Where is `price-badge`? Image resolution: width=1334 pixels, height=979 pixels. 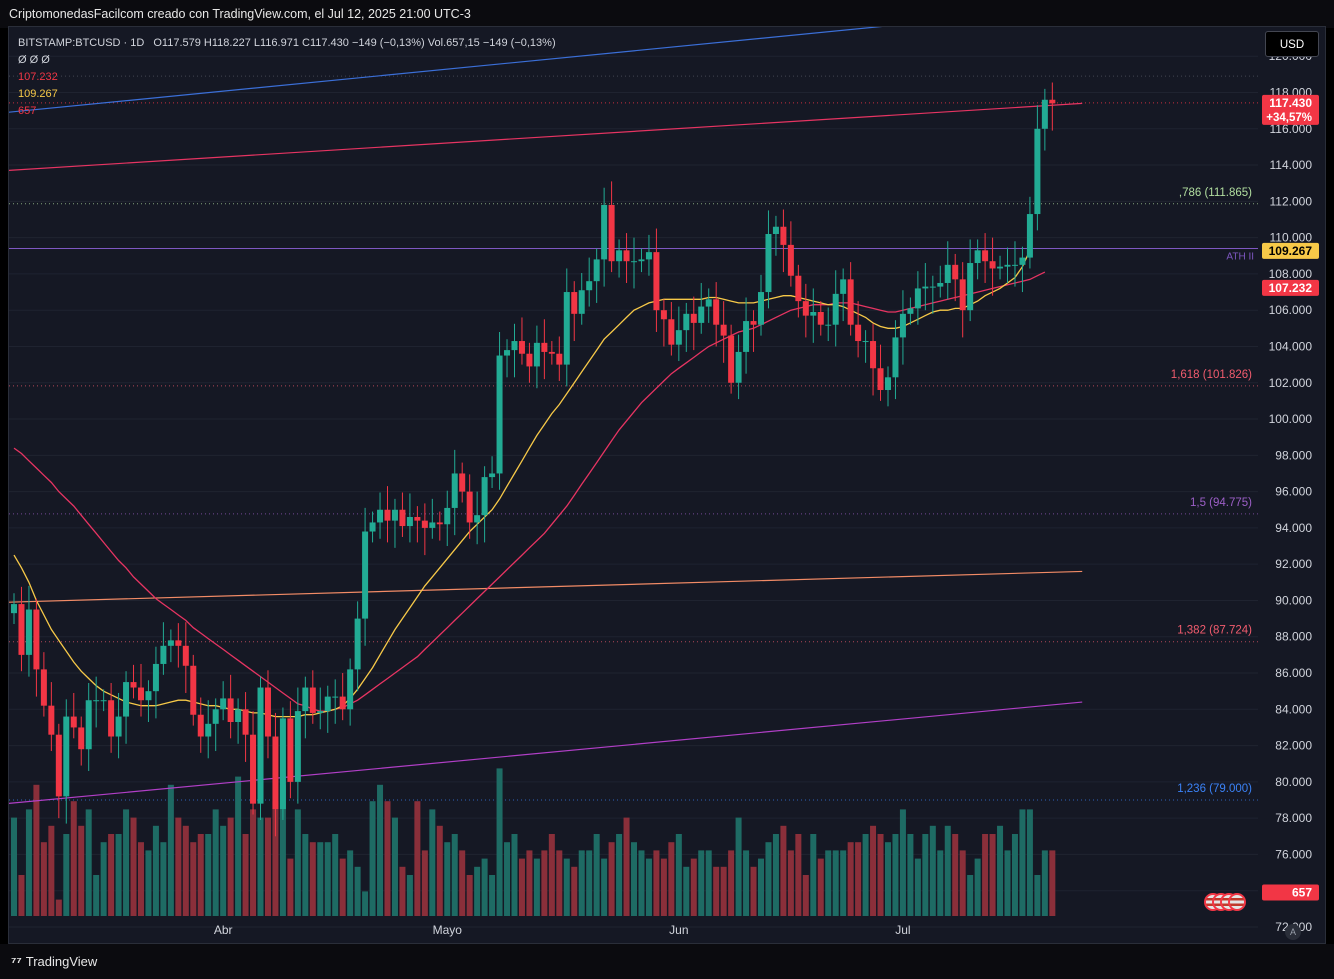
price-badge is located at coordinates (1290, 250).